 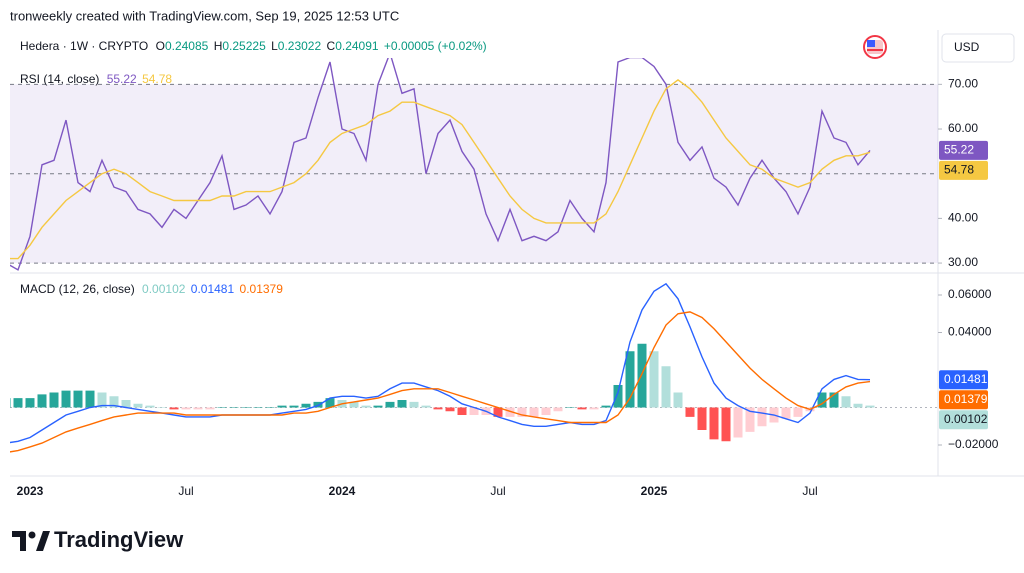 What do you see at coordinates (96, 79) in the screenshot?
I see `rsi-legend: RSI (14, close) 55.22 54.78` at bounding box center [96, 79].